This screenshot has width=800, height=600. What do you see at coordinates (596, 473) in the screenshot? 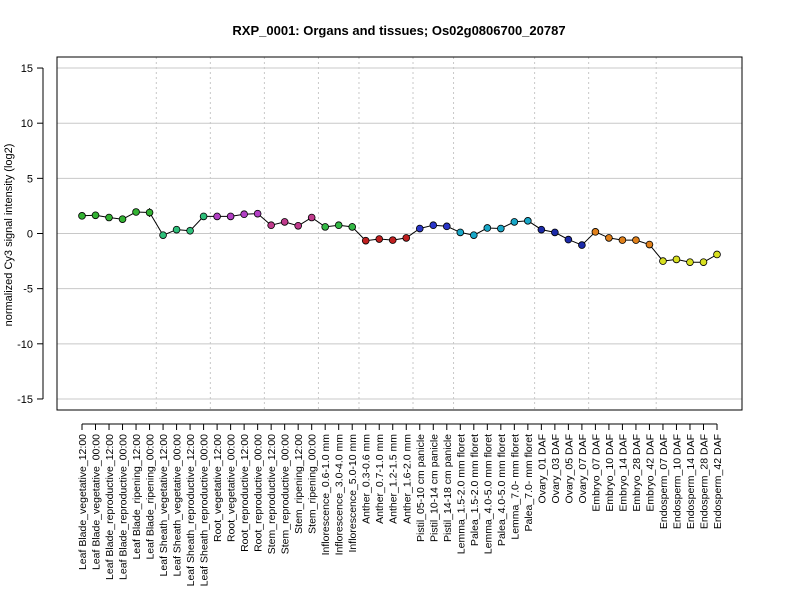
I see `x-tick-label: Embryo_07 DAF` at bounding box center [596, 473].